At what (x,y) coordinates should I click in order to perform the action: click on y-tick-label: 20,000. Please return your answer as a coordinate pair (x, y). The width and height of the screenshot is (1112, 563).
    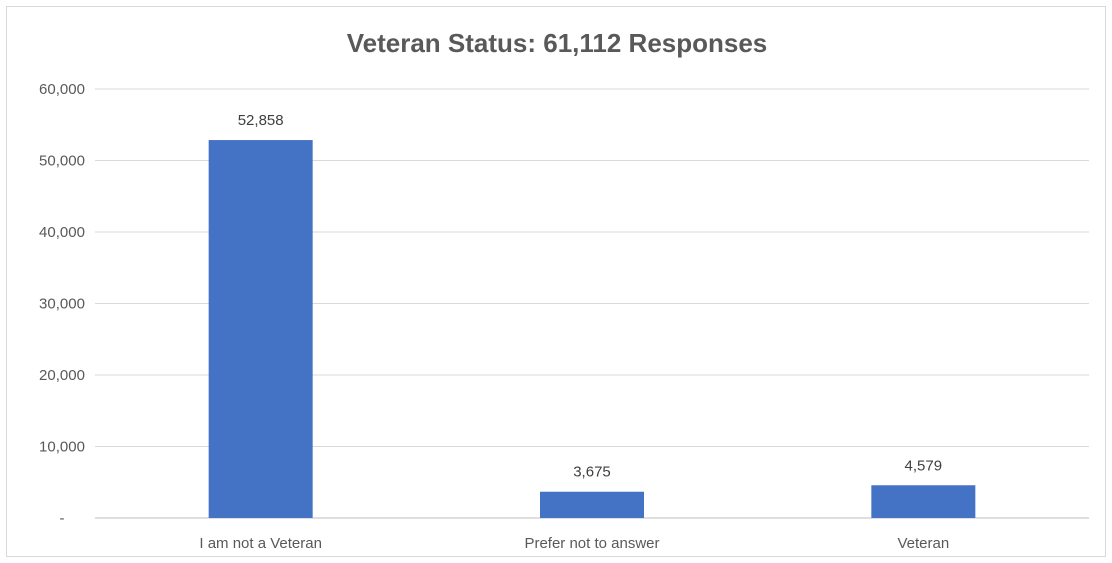
    Looking at the image, I should click on (62, 375).